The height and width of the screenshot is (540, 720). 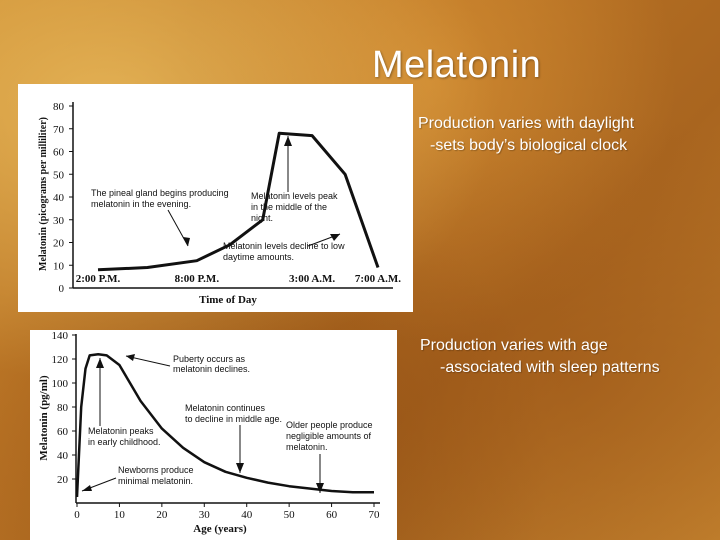 What do you see at coordinates (228, 300) in the screenshot?
I see `x-axis-label: Time of Day` at bounding box center [228, 300].